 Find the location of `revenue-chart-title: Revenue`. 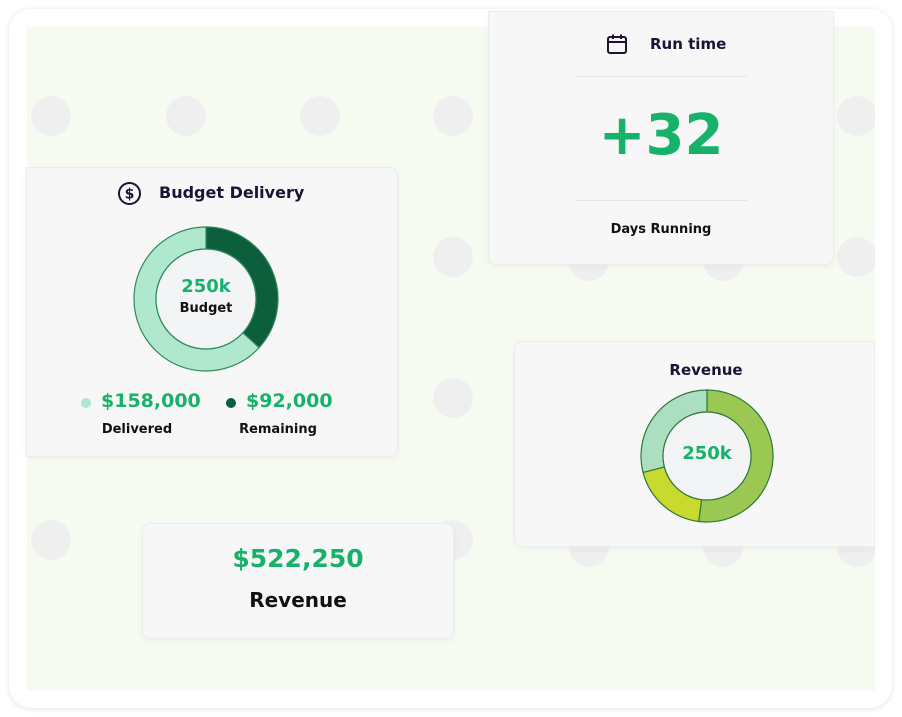

revenue-chart-title: Revenue is located at coordinates (706, 370).